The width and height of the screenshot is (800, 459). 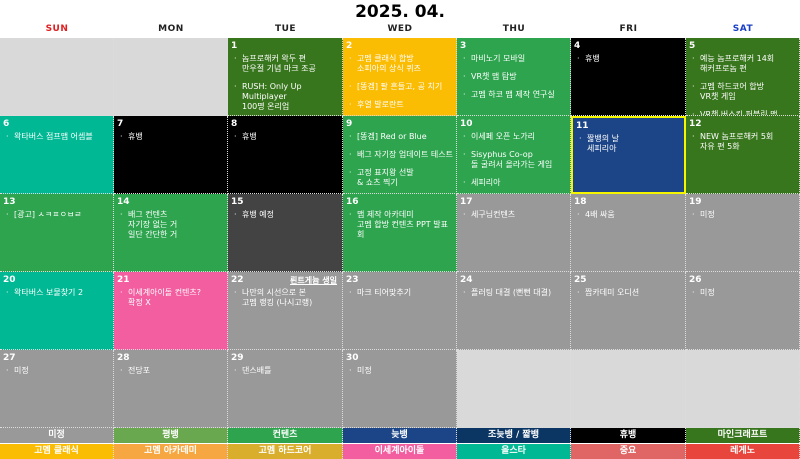 I want to click on legend-item: 레게노, so click(x=743, y=451).